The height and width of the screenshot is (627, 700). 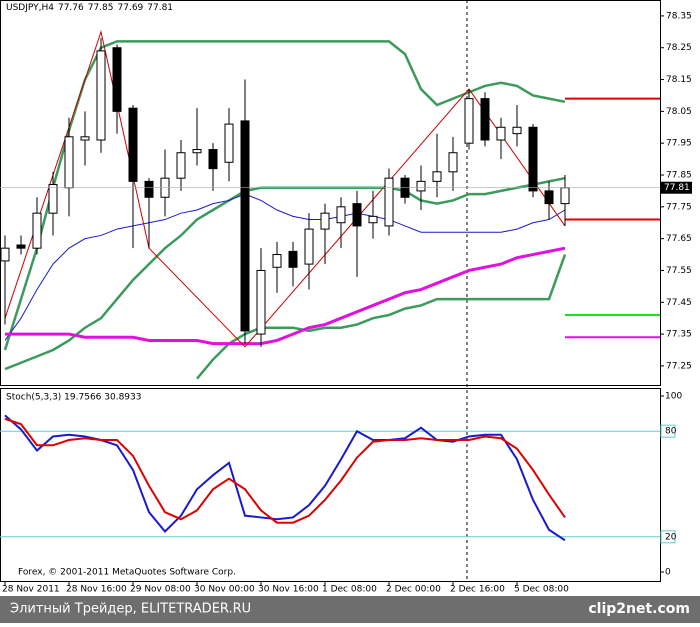 I want to click on y-tick-label: 20, so click(x=671, y=537).